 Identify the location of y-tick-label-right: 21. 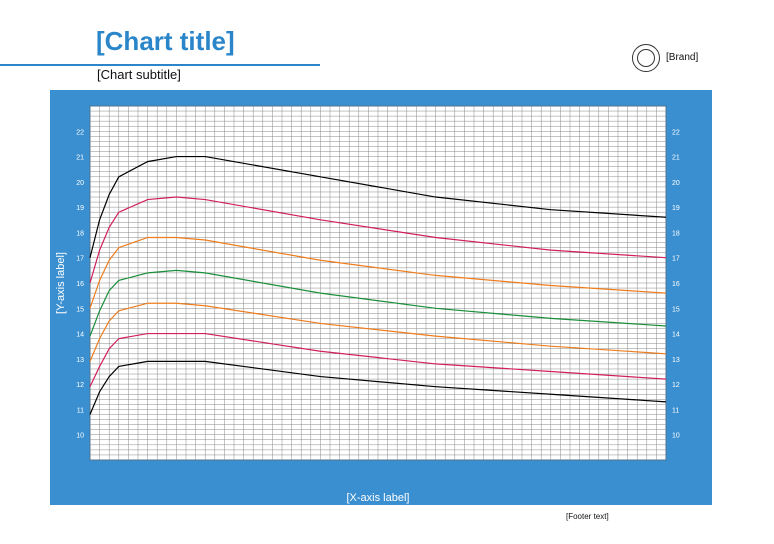
(676, 158).